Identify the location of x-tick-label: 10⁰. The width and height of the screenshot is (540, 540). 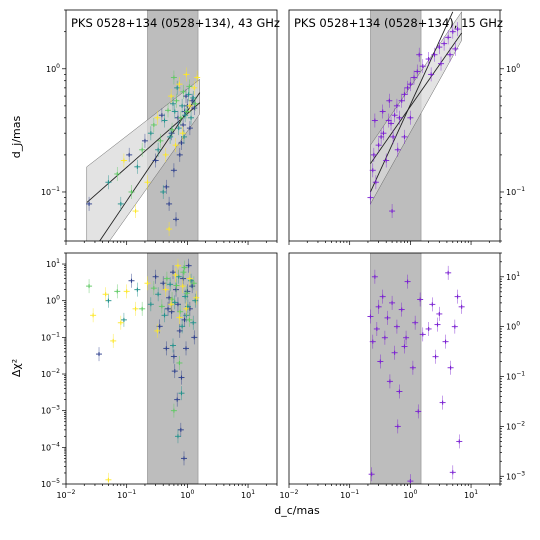
(187, 494).